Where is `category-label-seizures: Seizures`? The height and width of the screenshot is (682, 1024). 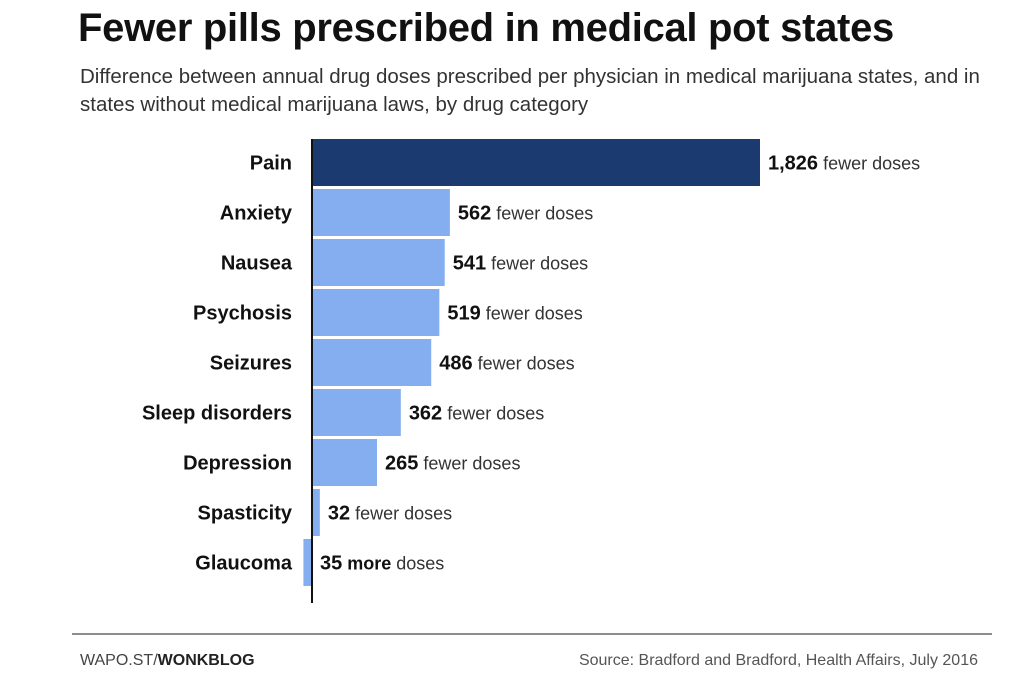
category-label-seizures: Seizures is located at coordinates (251, 364).